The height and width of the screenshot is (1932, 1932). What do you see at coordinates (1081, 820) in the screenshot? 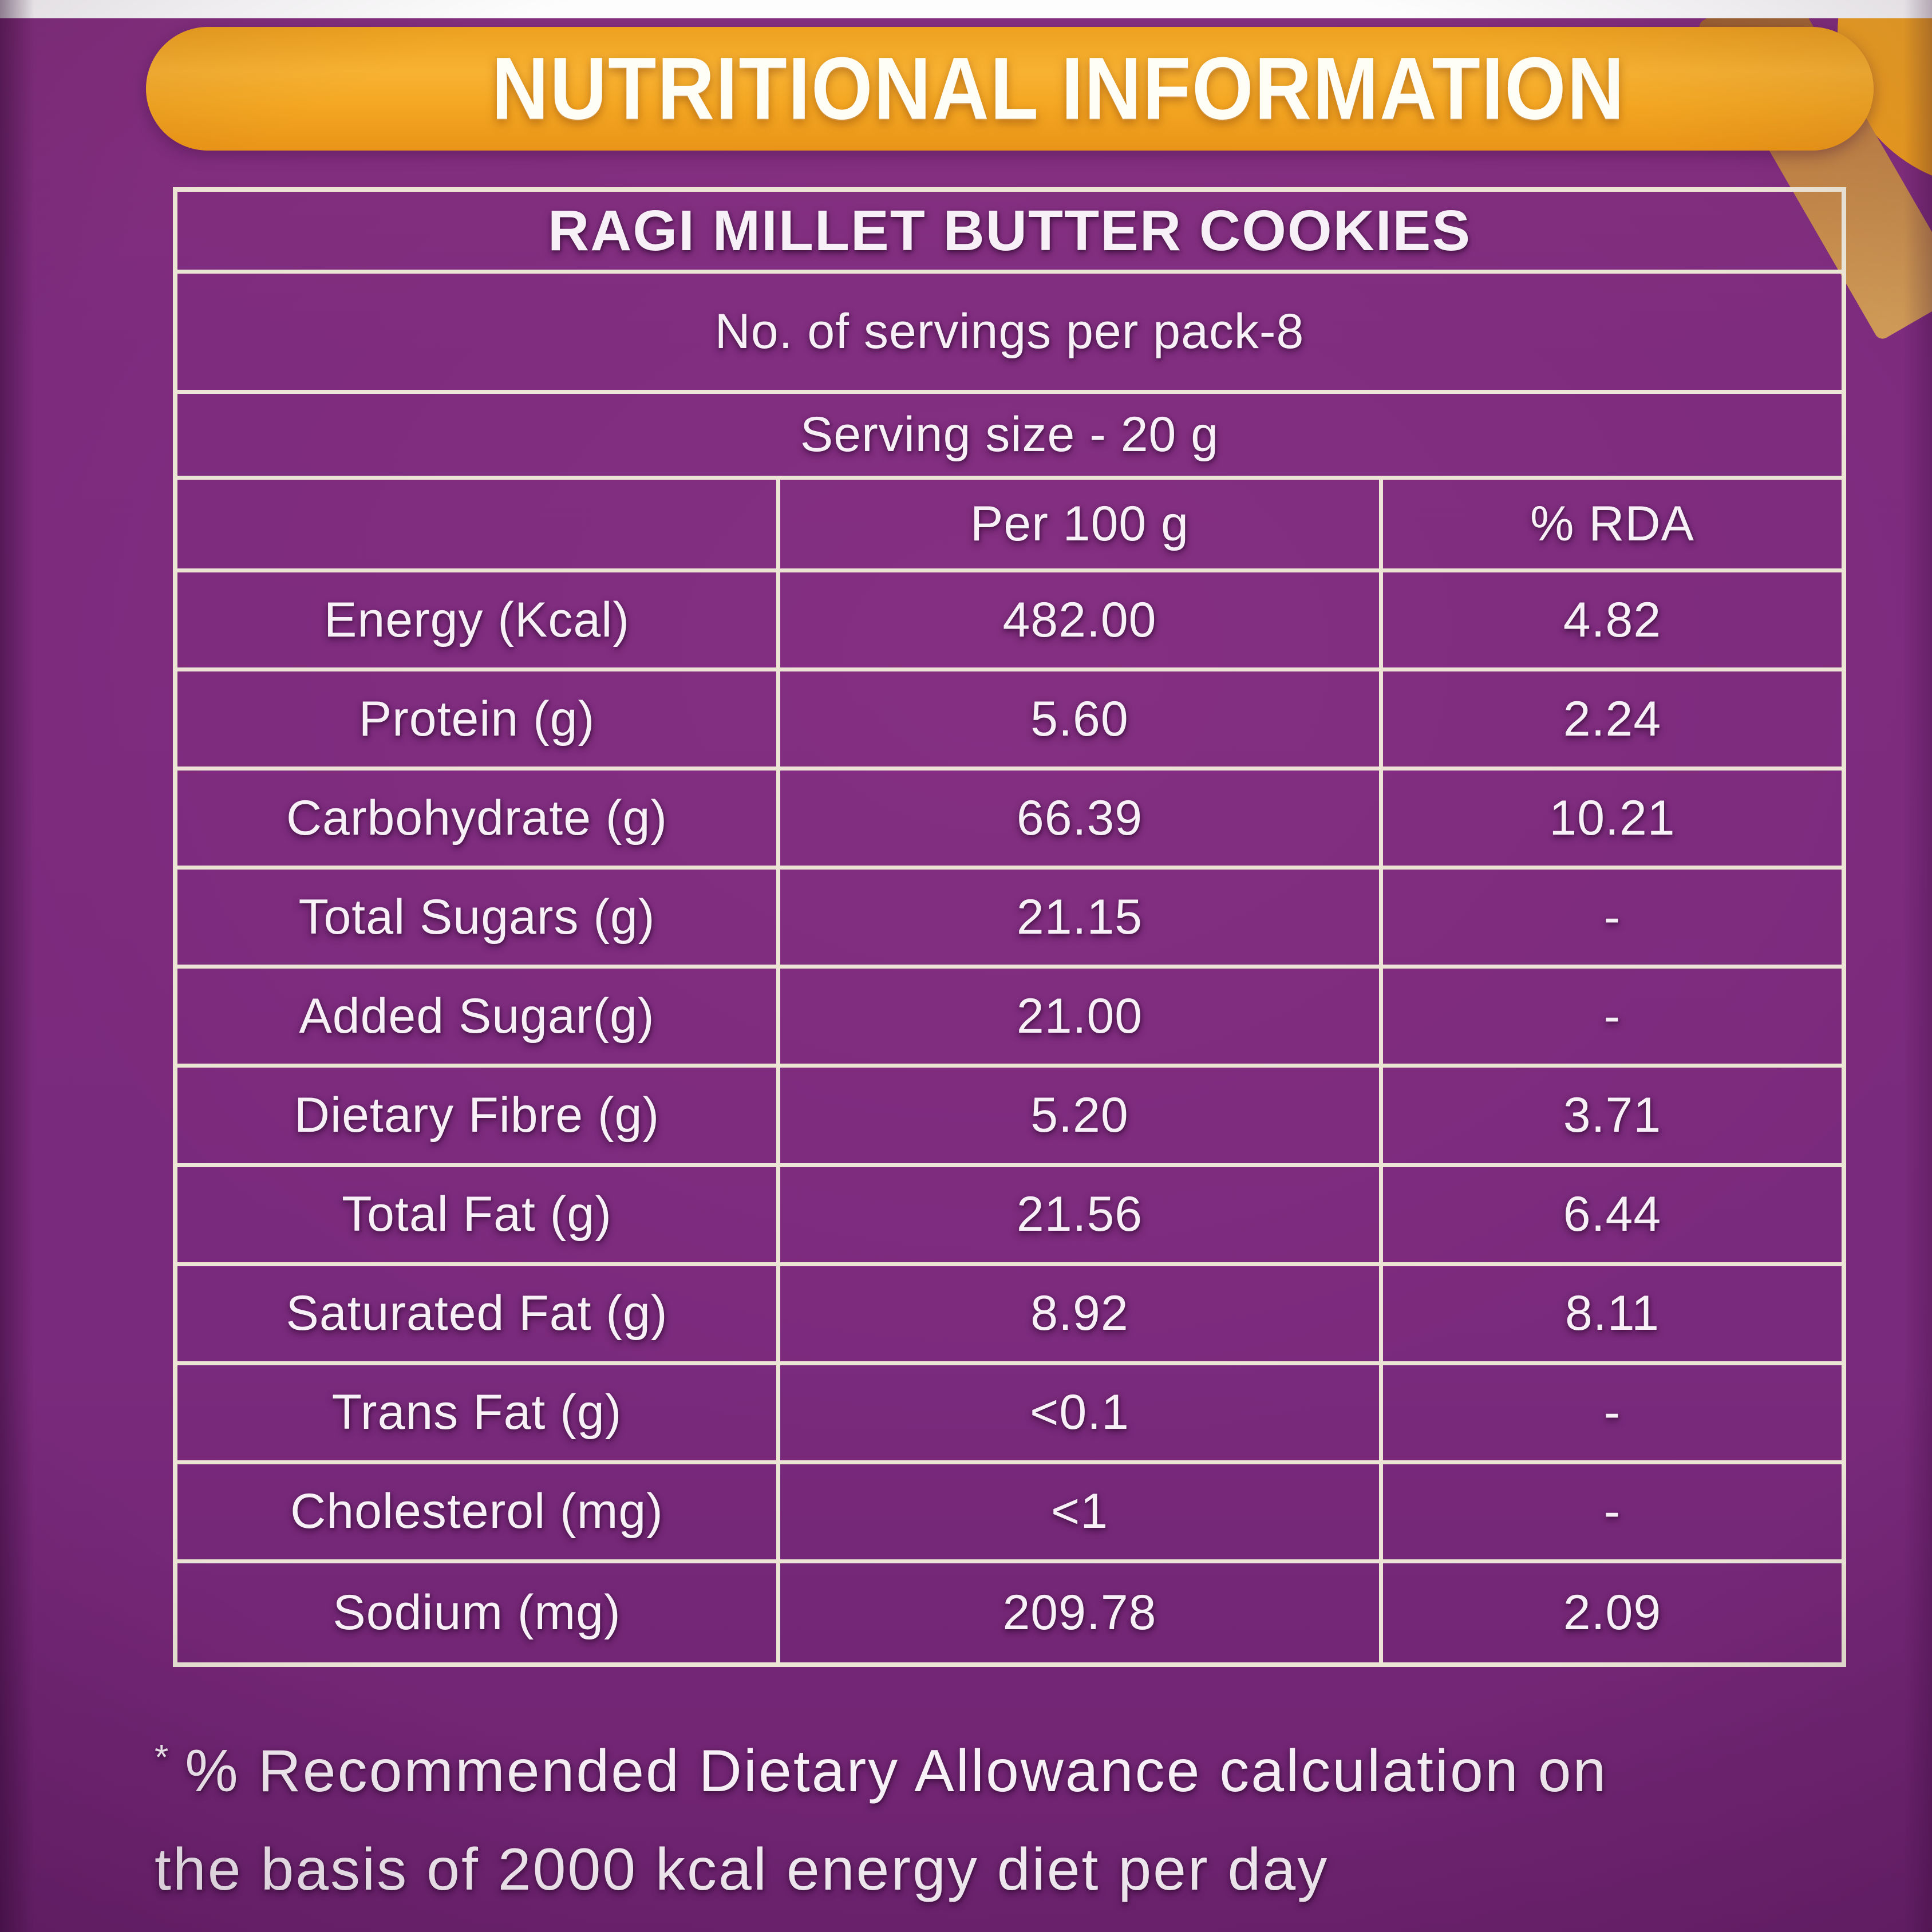
I see `row-value-carbohydrate-per100g: 66.39` at bounding box center [1081, 820].